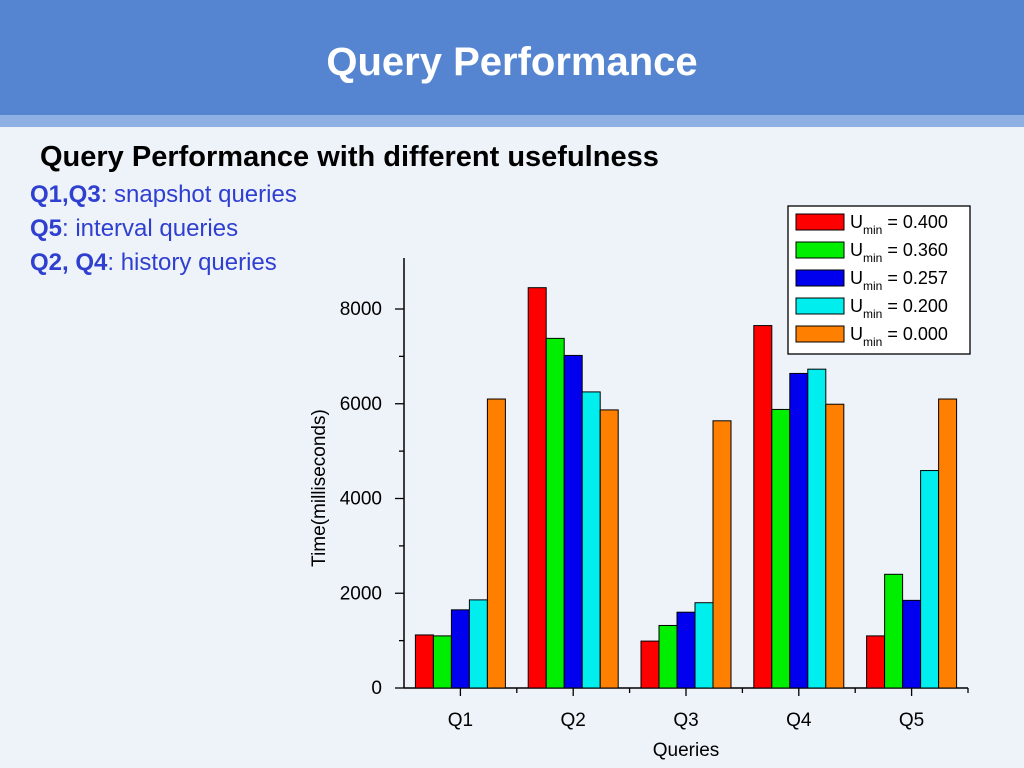  What do you see at coordinates (69, 262) in the screenshot?
I see `note-key: Q2, Q4` at bounding box center [69, 262].